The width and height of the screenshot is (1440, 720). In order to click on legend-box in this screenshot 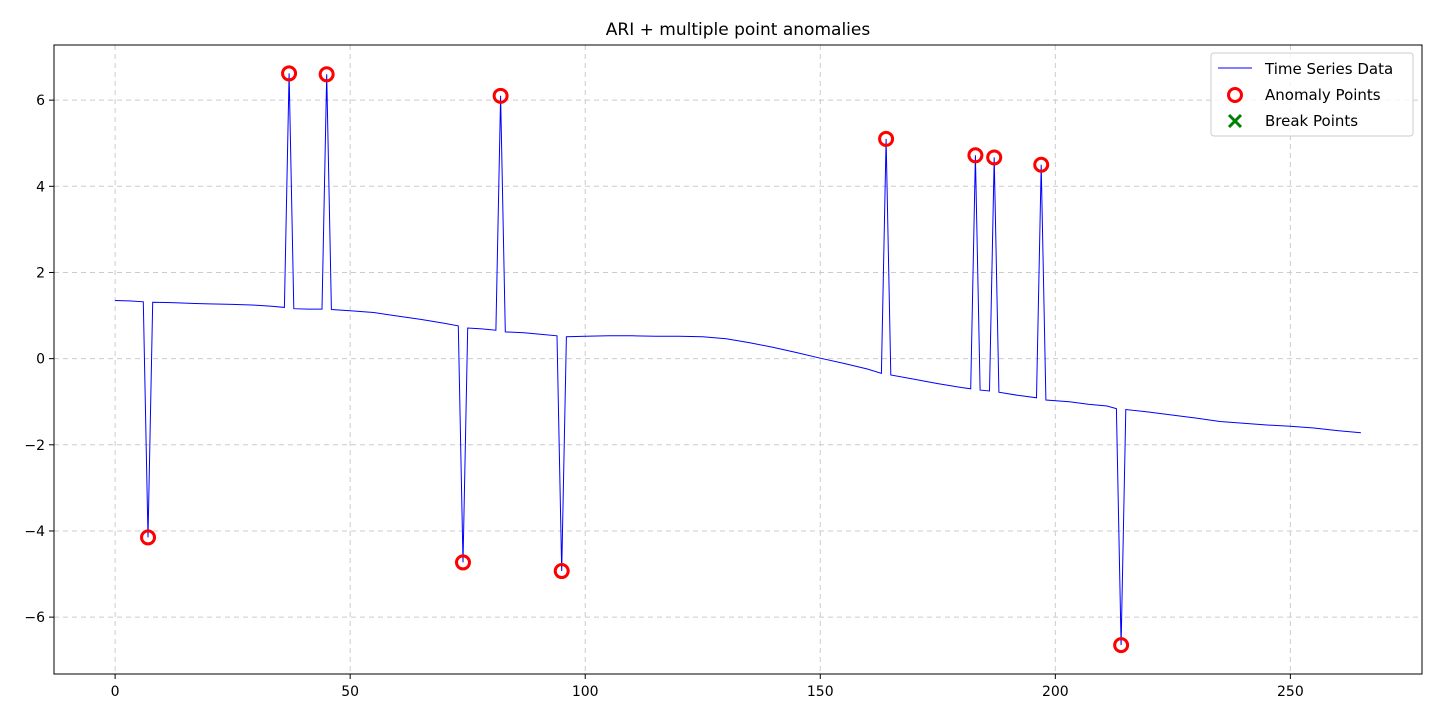, I will do `click(1312, 94)`.